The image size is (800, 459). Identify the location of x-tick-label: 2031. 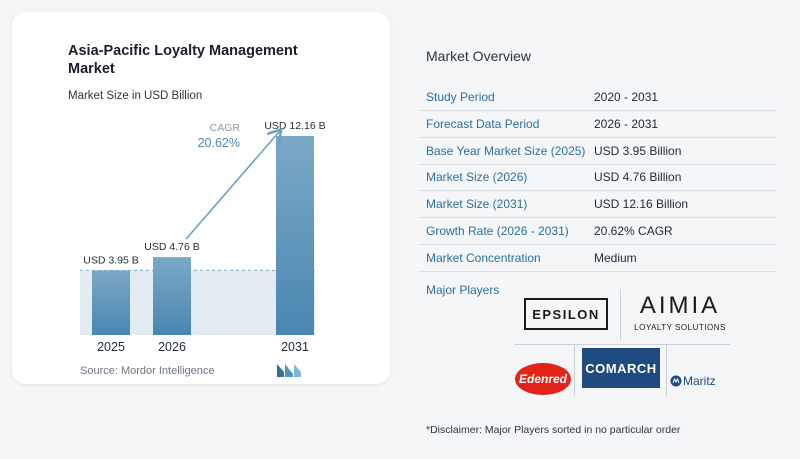
(295, 347).